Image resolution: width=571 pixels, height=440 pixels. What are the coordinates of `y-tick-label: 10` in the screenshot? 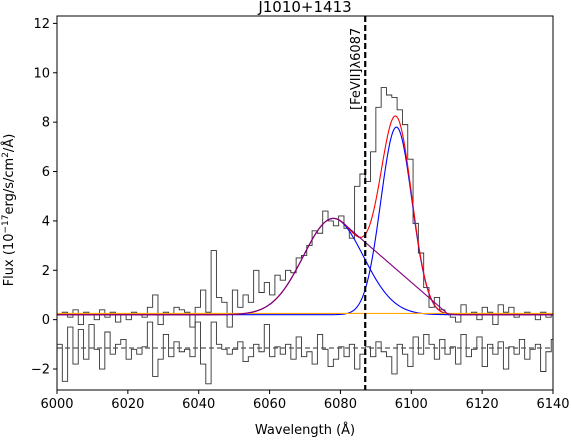 It's located at (41, 73).